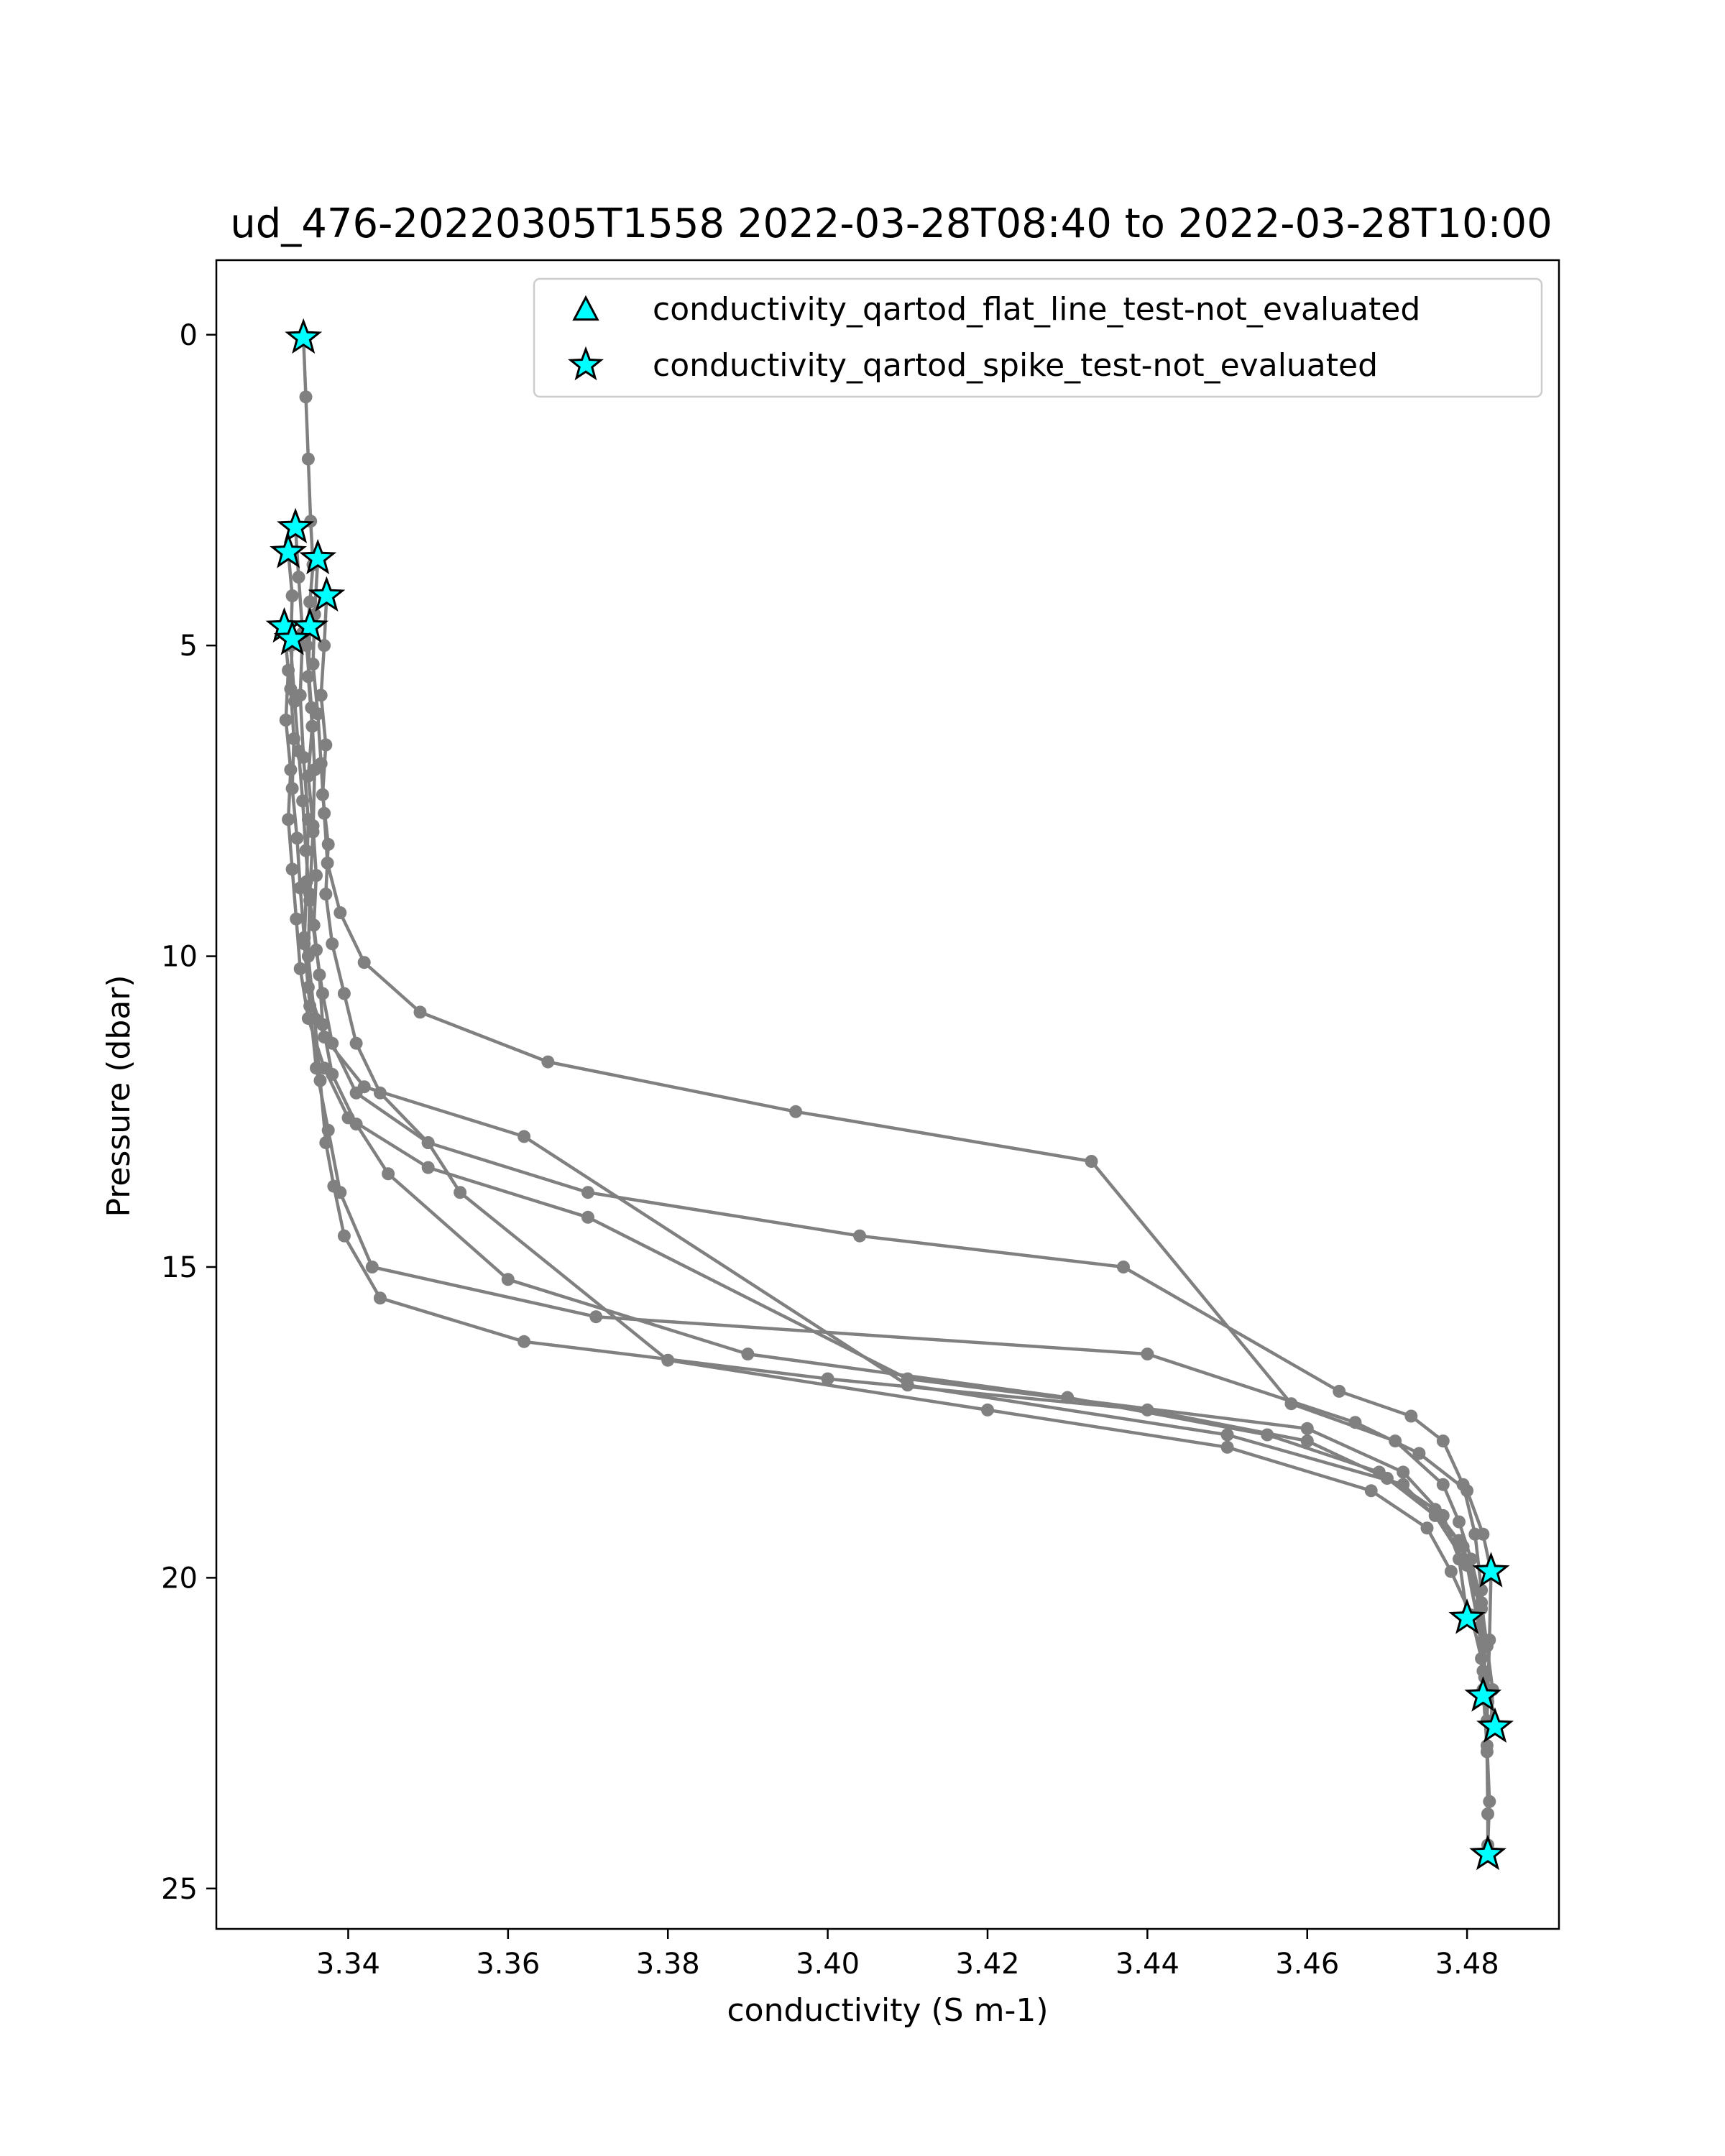 Image resolution: width=1725 pixels, height=2156 pixels. Describe the element at coordinates (1467, 1965) in the screenshot. I see `x-tick-label: 3.48` at that location.